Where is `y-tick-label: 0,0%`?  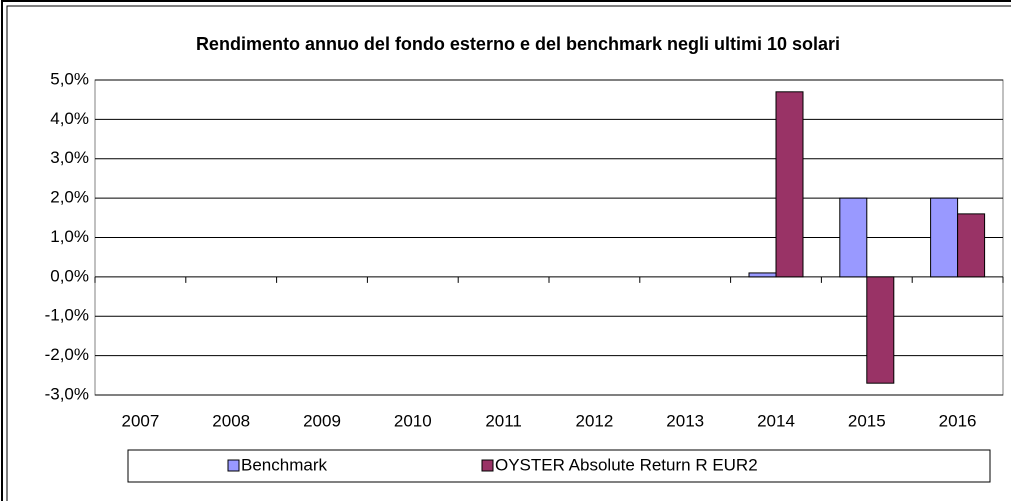
y-tick-label: 0,0% is located at coordinates (69, 275).